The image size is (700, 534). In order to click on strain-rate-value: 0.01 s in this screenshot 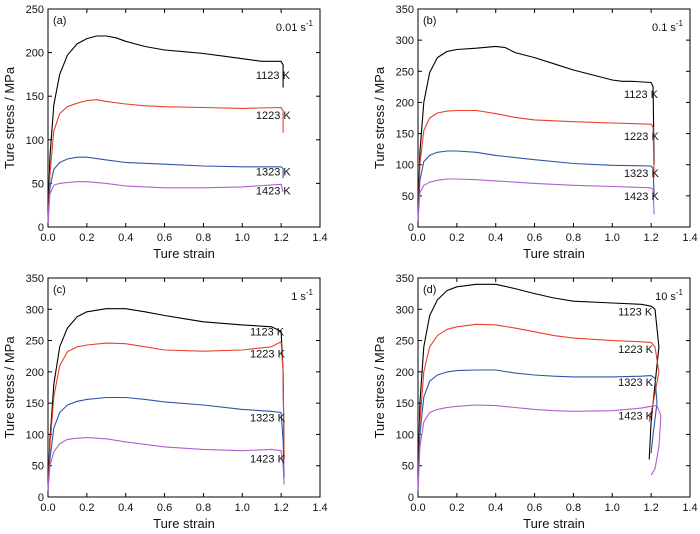, I will do `click(291, 28)`.